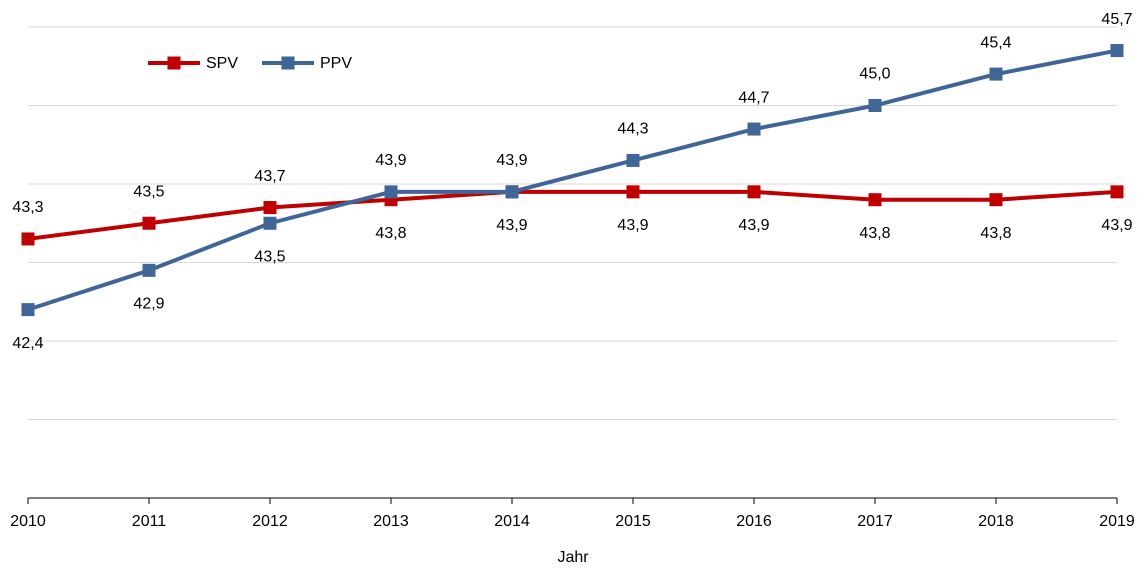  I want to click on legend-label: PPV, so click(336, 63).